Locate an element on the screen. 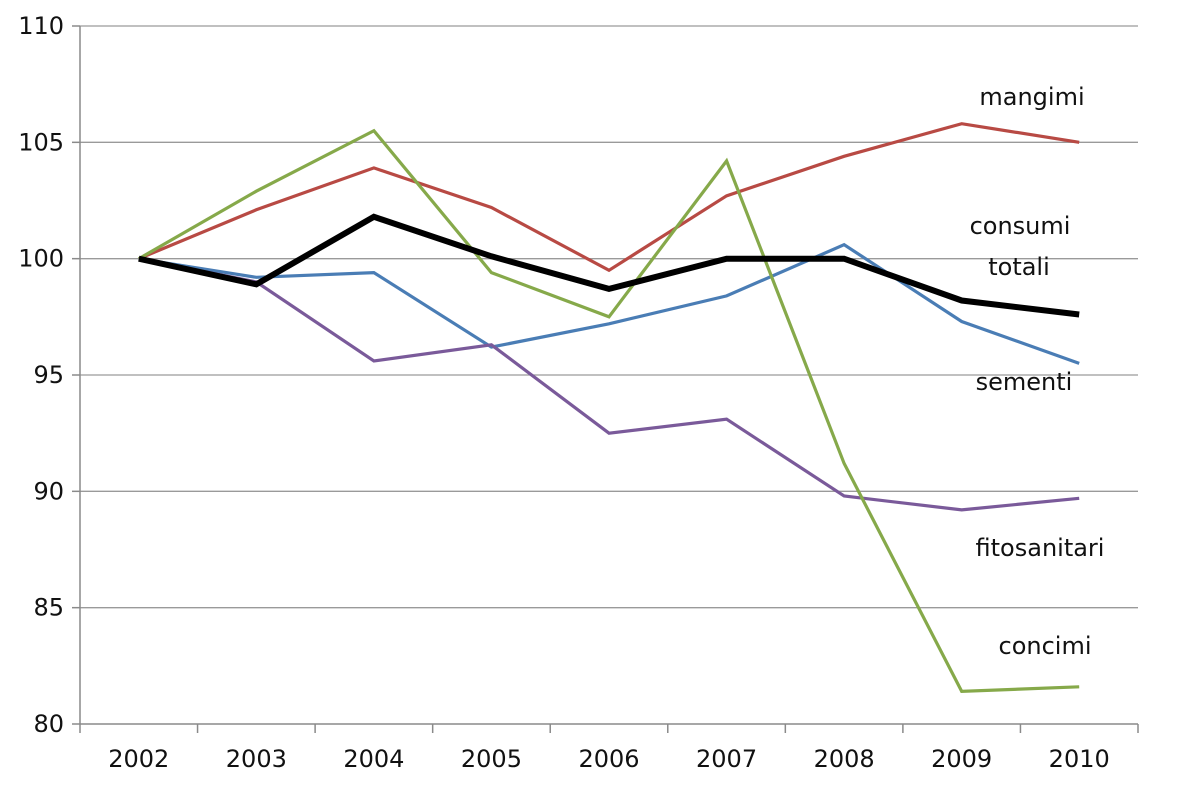  y-tick-label: 100 is located at coordinates (41, 259).